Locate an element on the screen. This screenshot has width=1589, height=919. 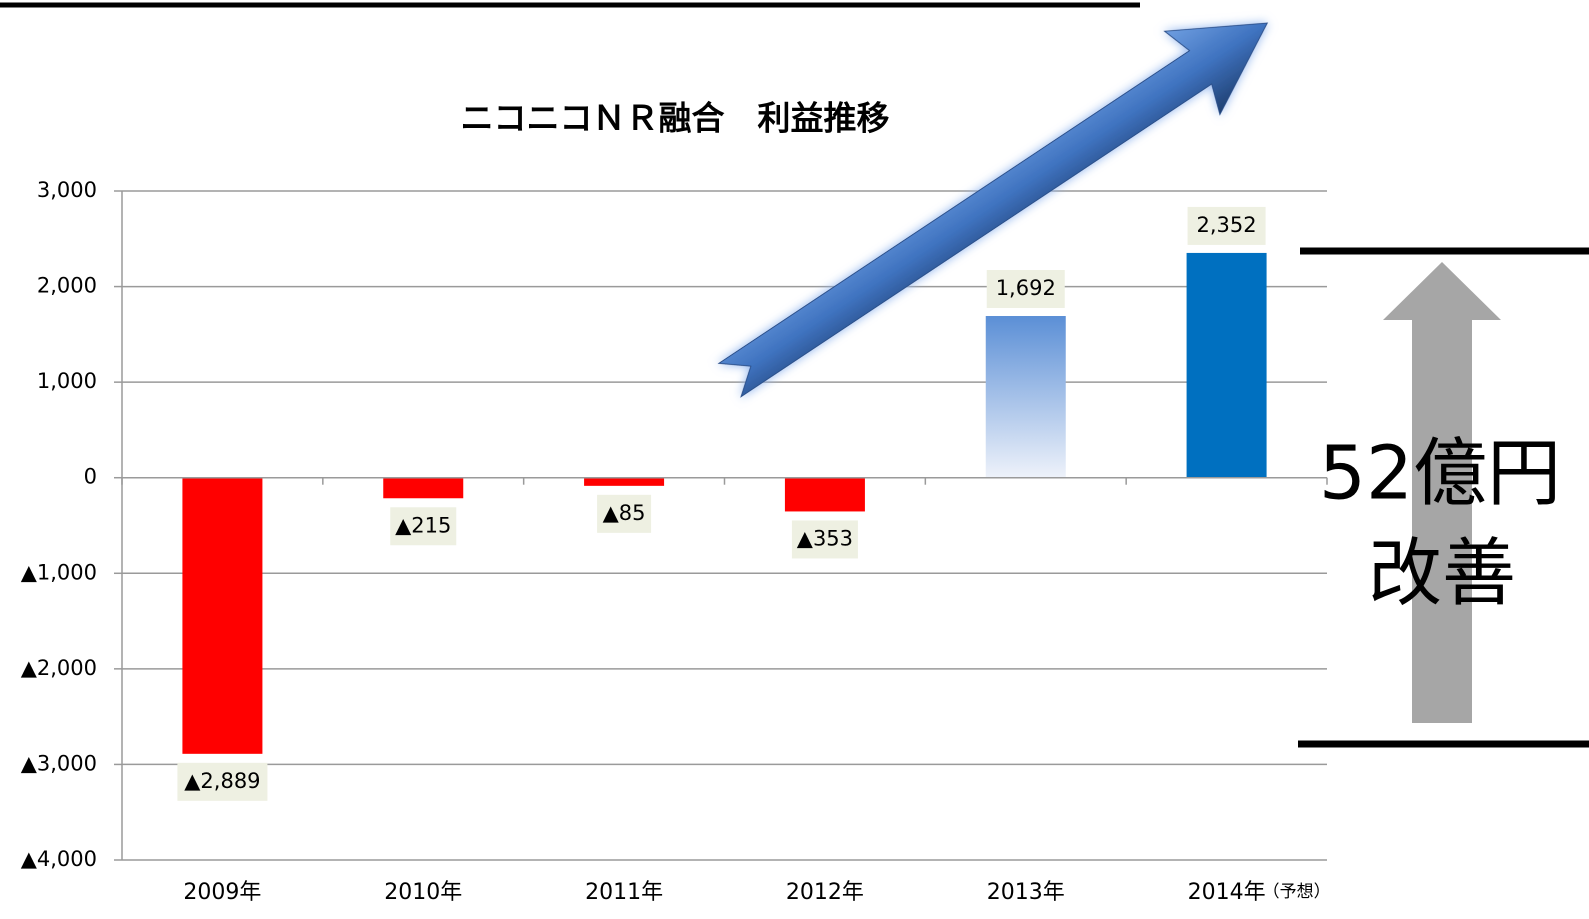
trend-arrow is located at coordinates (993, 210).